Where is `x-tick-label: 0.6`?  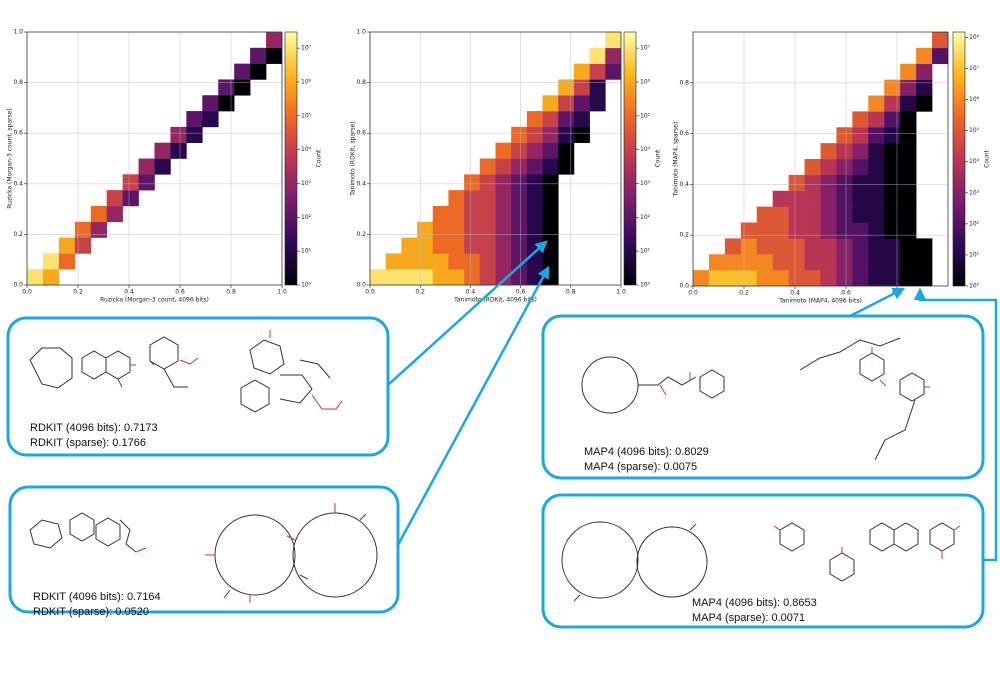
x-tick-label: 0.6 is located at coordinates (521, 292).